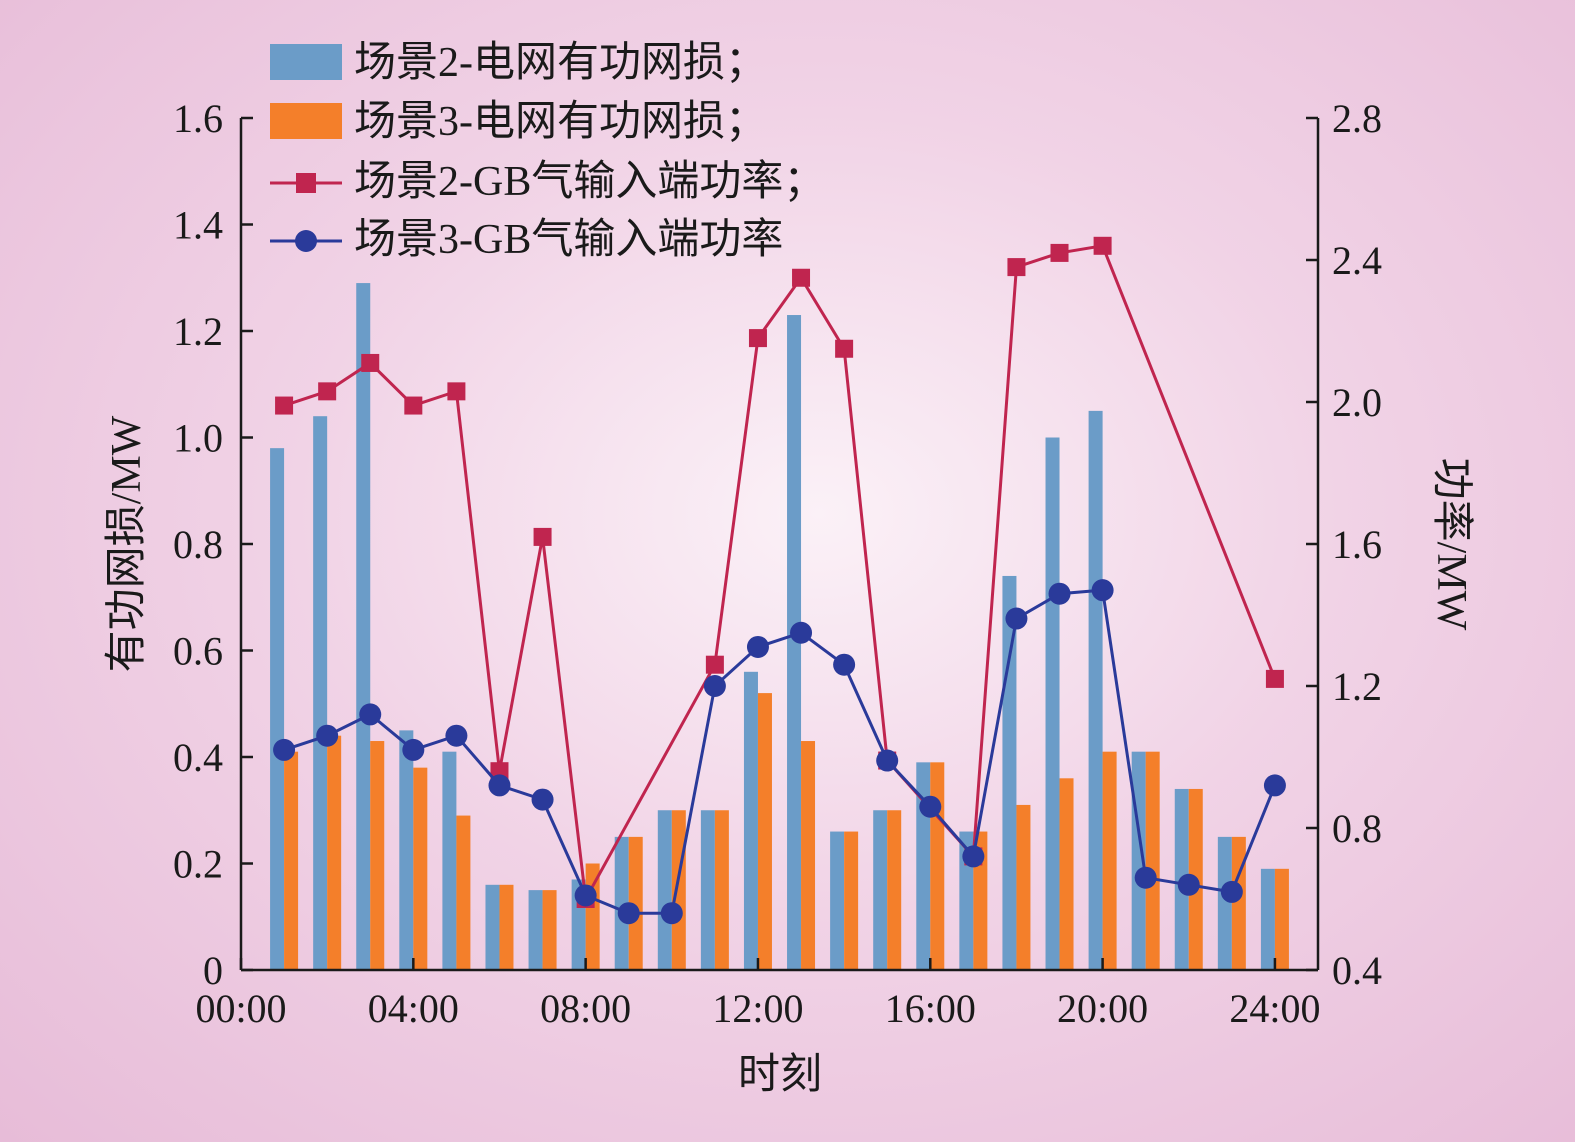 Image resolution: width=1575 pixels, height=1142 pixels. What do you see at coordinates (198, 438) in the screenshot?
I see `left-tick-label: 1.0` at bounding box center [198, 438].